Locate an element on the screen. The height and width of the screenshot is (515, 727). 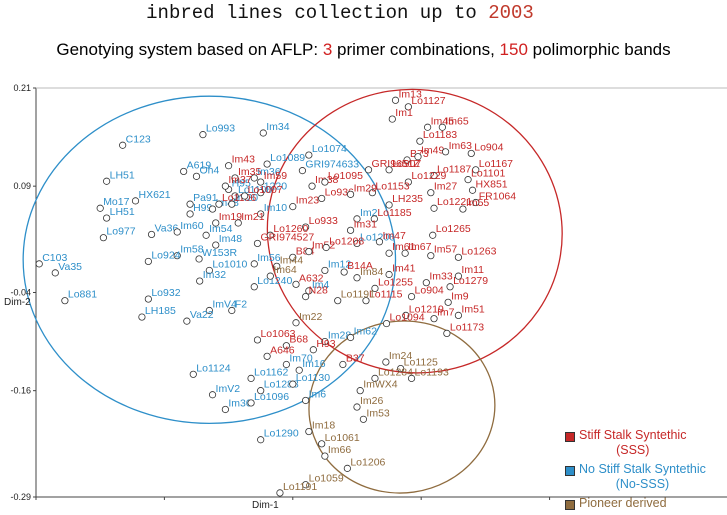
legend-label-pioneer: Pioneer derived is located at coordinates (623, 503).